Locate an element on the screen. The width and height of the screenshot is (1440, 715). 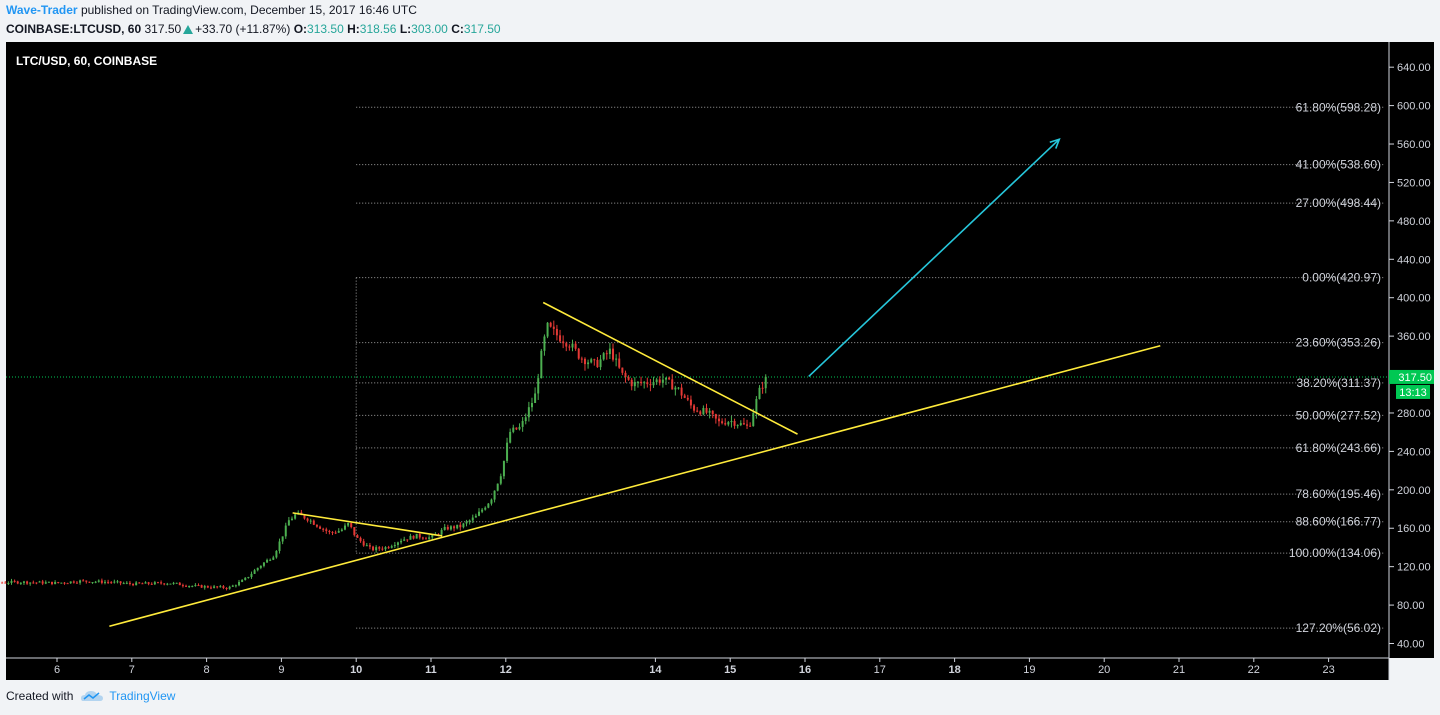
y-tick-label: 560.00 is located at coordinates (1414, 145).